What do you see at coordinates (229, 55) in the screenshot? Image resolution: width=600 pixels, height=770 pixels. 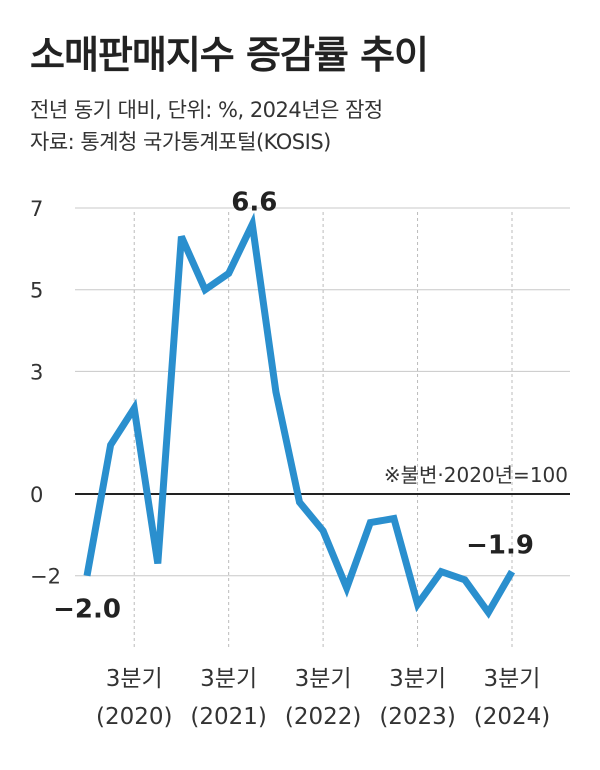 I see `chart-title: 소매판매지수 증감률 추이` at bounding box center [229, 55].